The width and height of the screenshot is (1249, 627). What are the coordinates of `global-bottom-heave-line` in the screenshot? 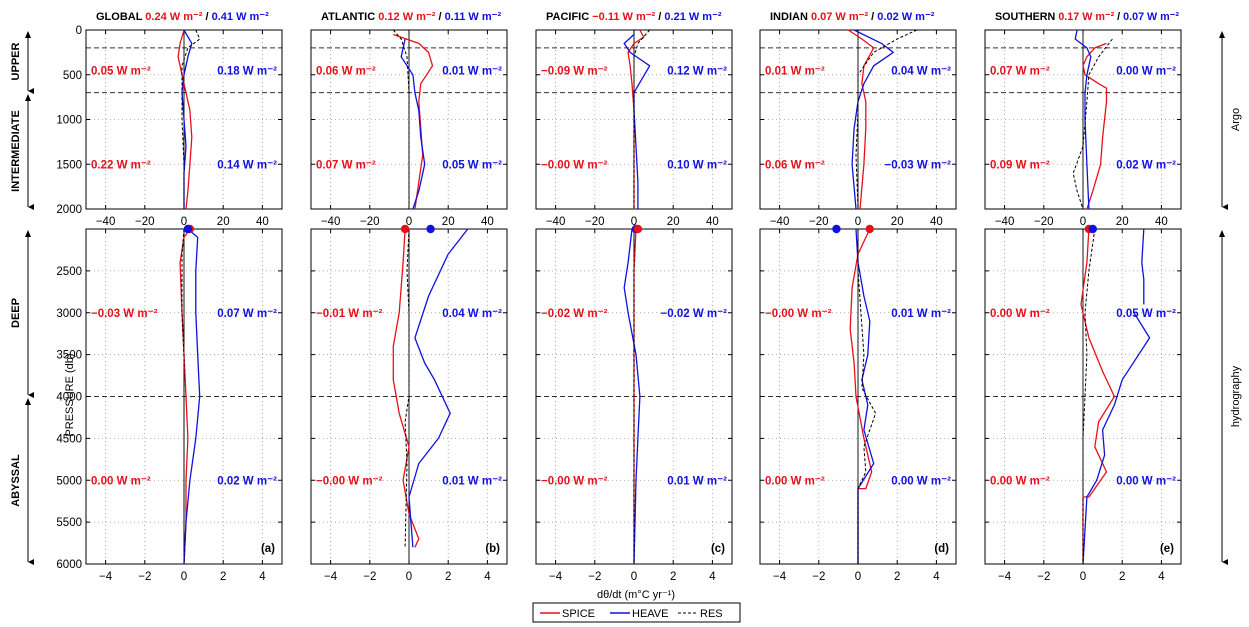 It's located at (192, 396).